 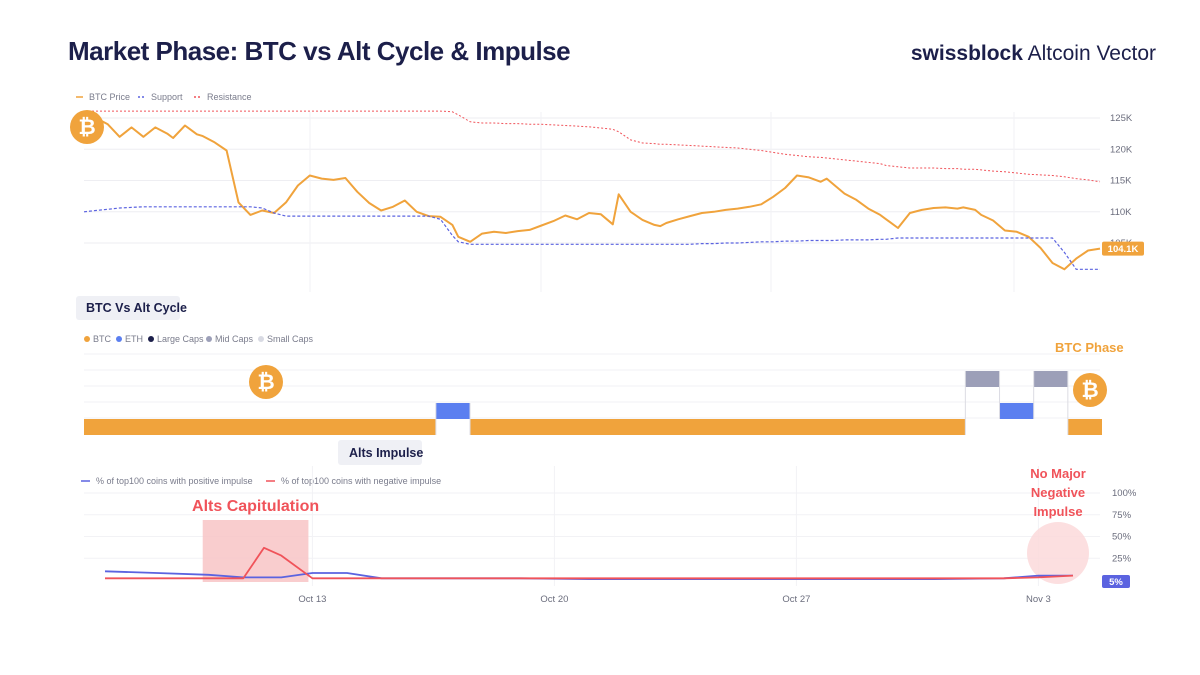 What do you see at coordinates (290, 339) in the screenshot?
I see `cycle-legend-label-small-caps: Small Caps` at bounding box center [290, 339].